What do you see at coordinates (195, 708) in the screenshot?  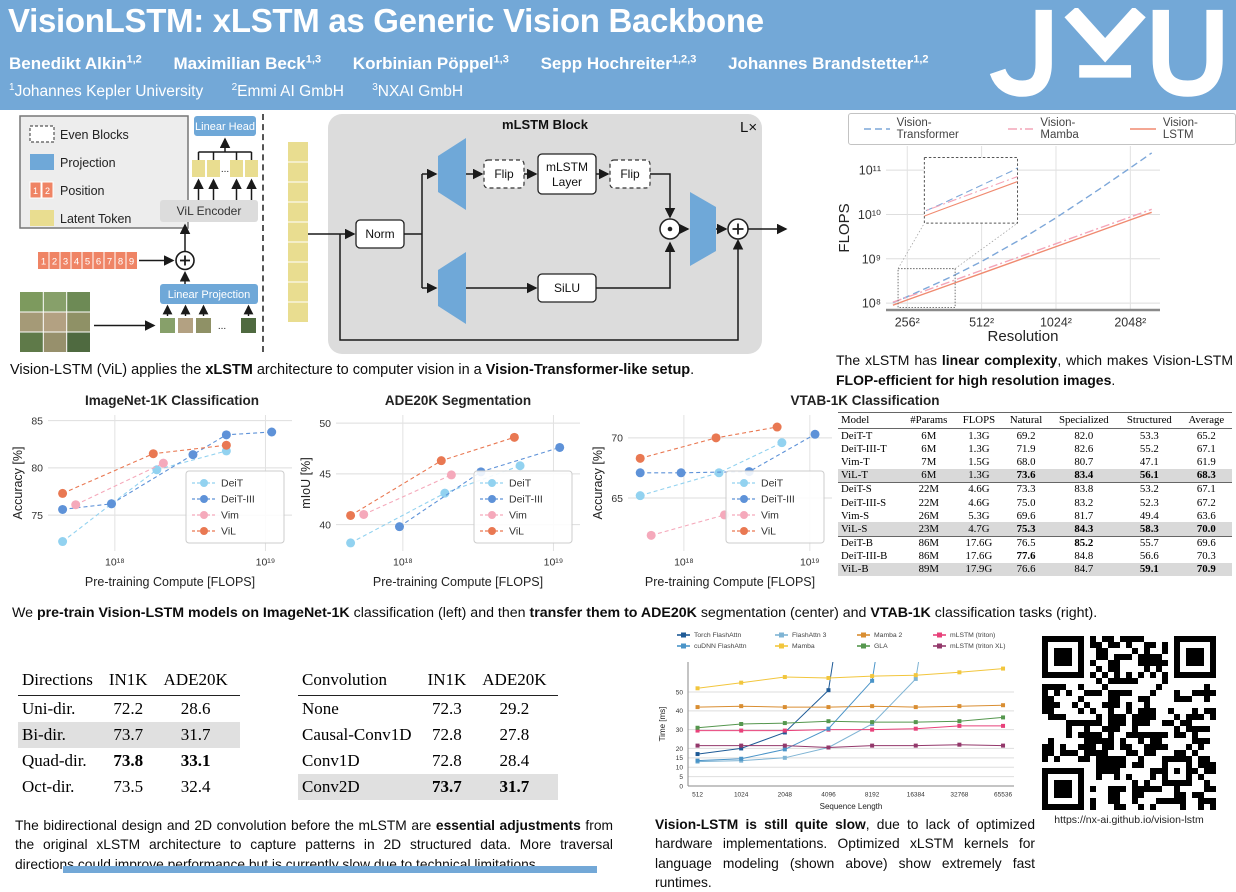 I see `table-cell: 28.6` at bounding box center [195, 708].